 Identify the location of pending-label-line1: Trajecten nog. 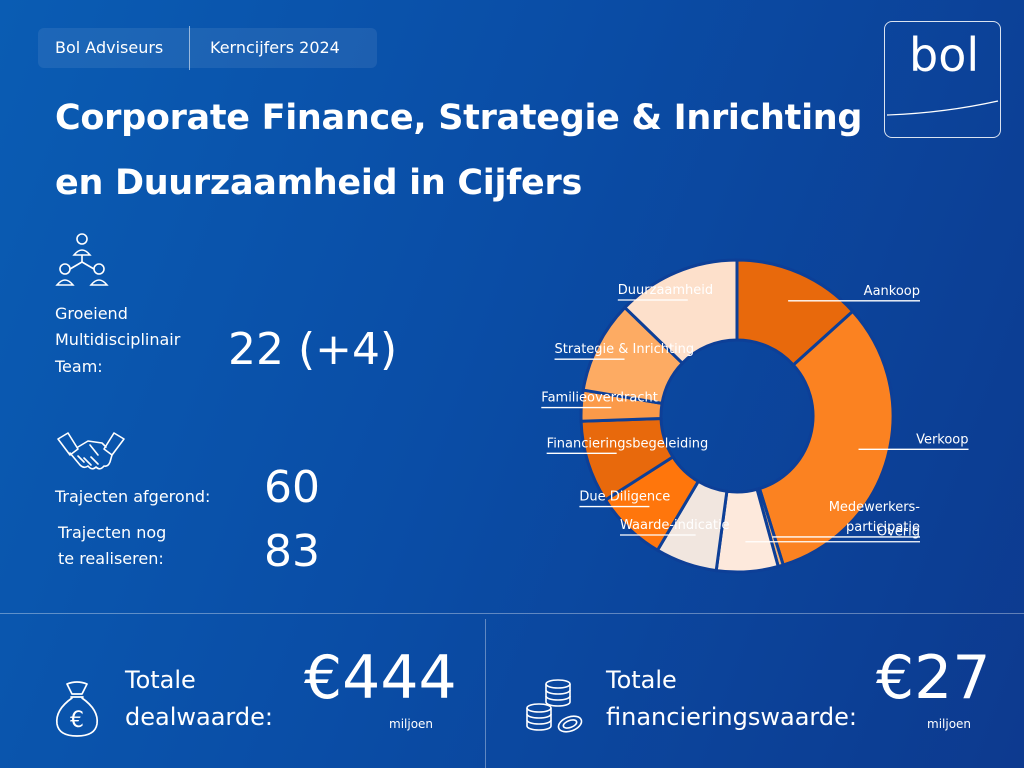
(112, 532).